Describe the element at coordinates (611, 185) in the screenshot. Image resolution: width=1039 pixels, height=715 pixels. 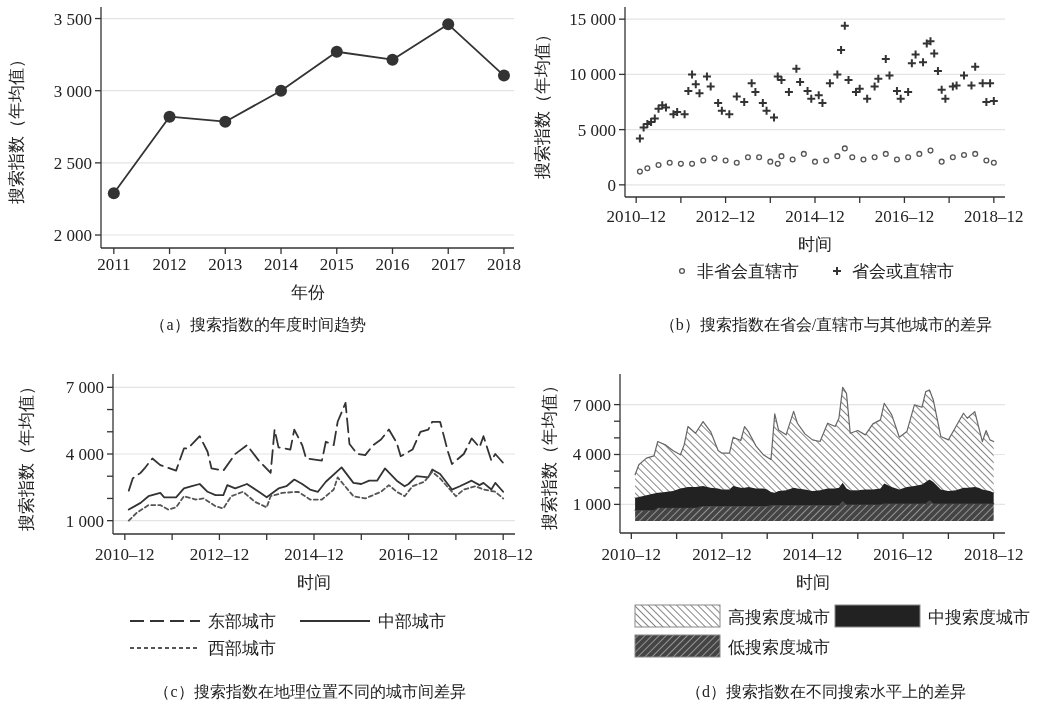
I see `y-tick-label: 0` at that location.